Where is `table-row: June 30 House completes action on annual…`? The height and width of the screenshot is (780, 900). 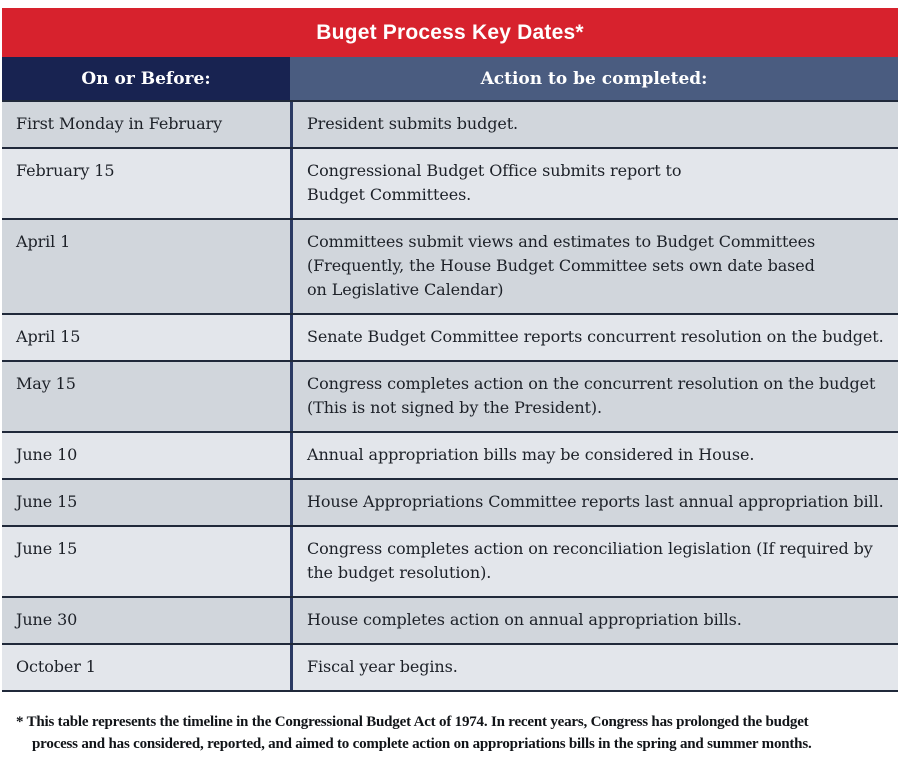 table-row: June 30 House completes action on annual… is located at coordinates (450, 619).